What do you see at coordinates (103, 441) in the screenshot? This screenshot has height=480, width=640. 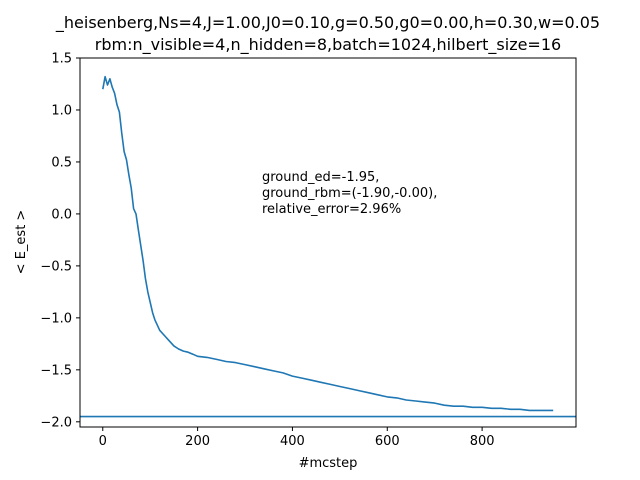 I see `x-tick-label: 0` at bounding box center [103, 441].